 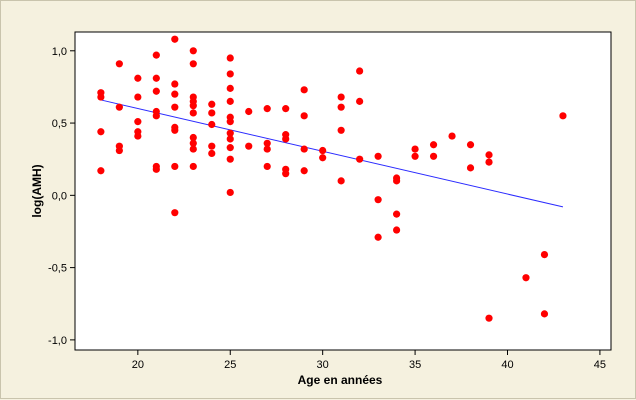 I want to click on x-axis-title: Age en années, so click(x=340, y=380).